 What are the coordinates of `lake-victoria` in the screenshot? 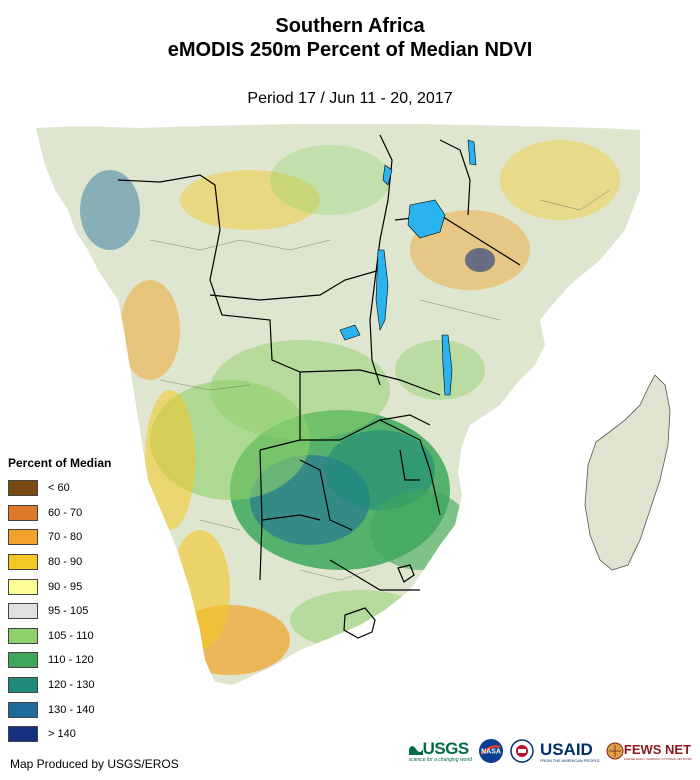 It's located at (426, 219).